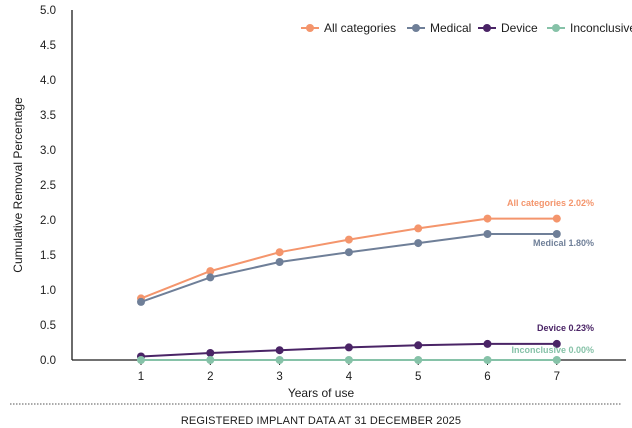  I want to click on y-tick-label: 0.5, so click(48, 326).